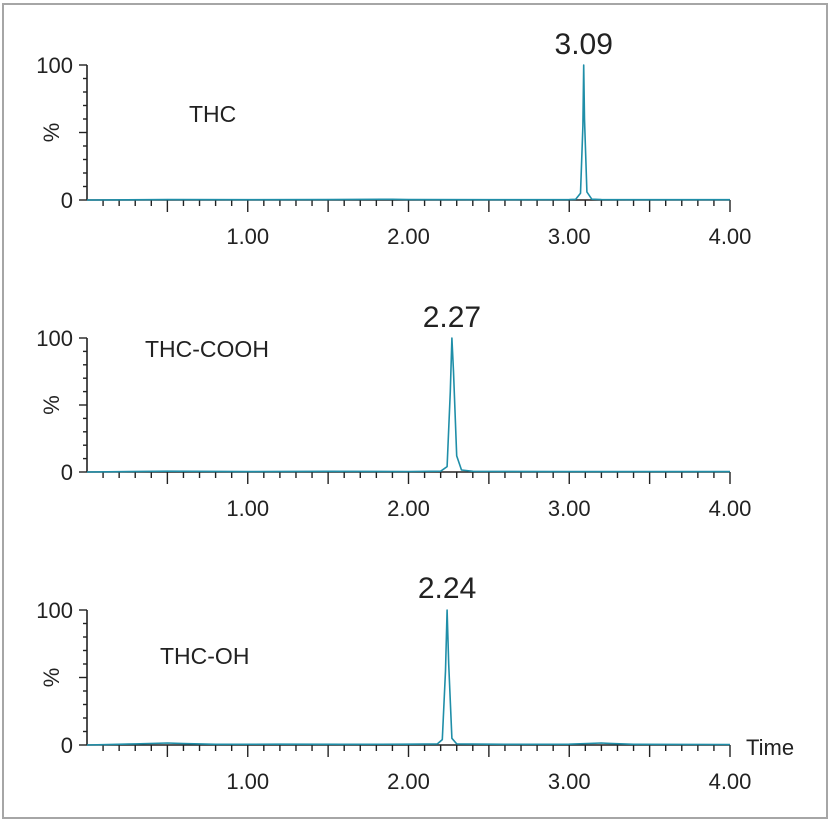 The image size is (833, 825). Describe the element at coordinates (584, 44) in the screenshot. I see `peak-retention-label: 3.09` at that location.